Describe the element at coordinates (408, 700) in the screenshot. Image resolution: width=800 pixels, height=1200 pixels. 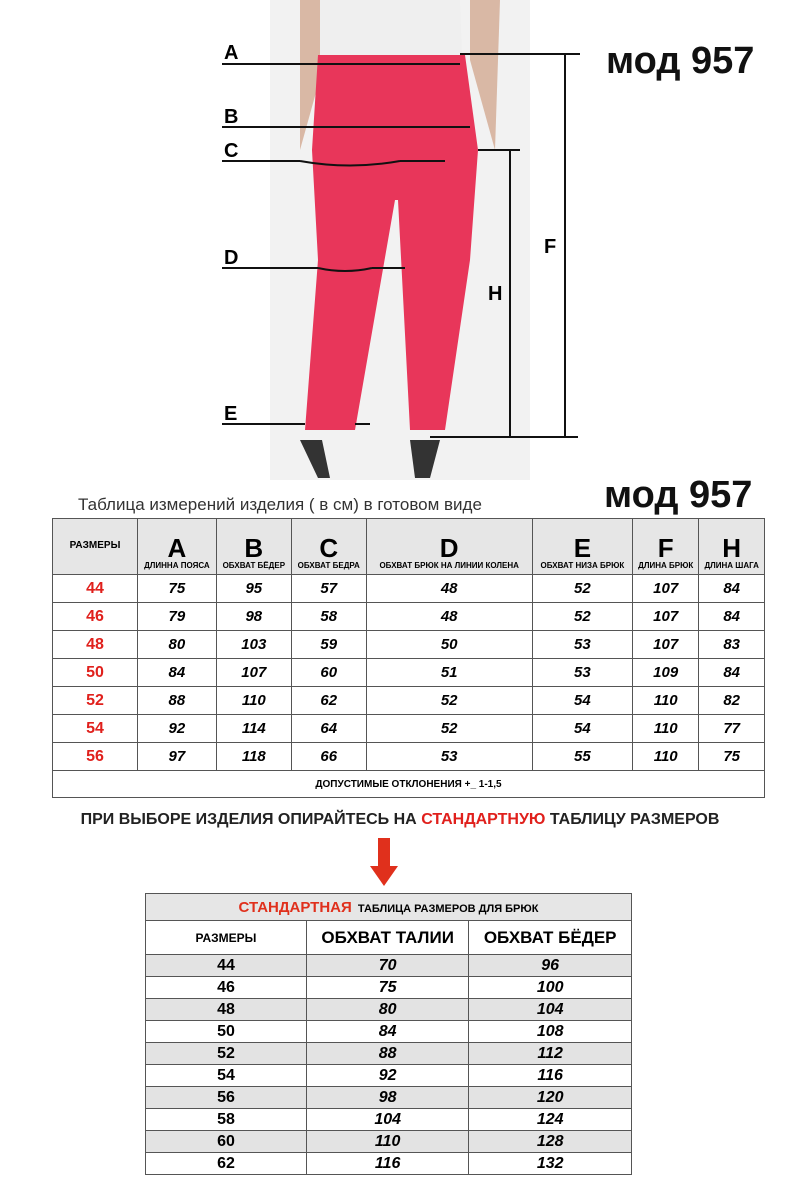
I see `table-row: 52 88 110 62 52 54 110 82` at that location.